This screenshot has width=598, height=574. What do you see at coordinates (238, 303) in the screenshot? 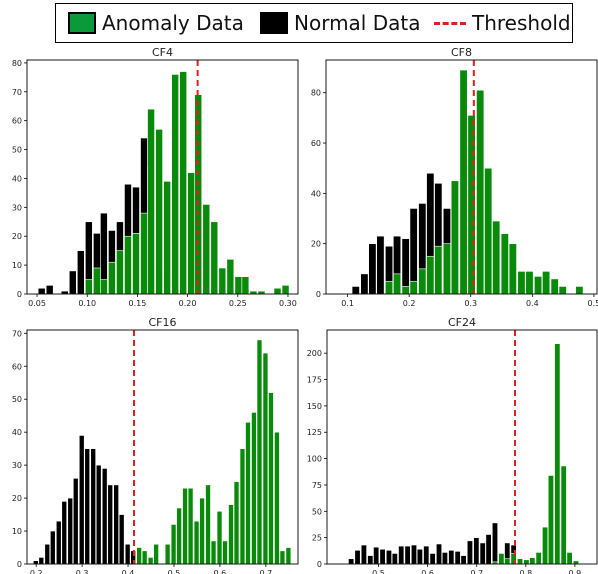
I see `x-tick-label: 0.25` at bounding box center [238, 303].